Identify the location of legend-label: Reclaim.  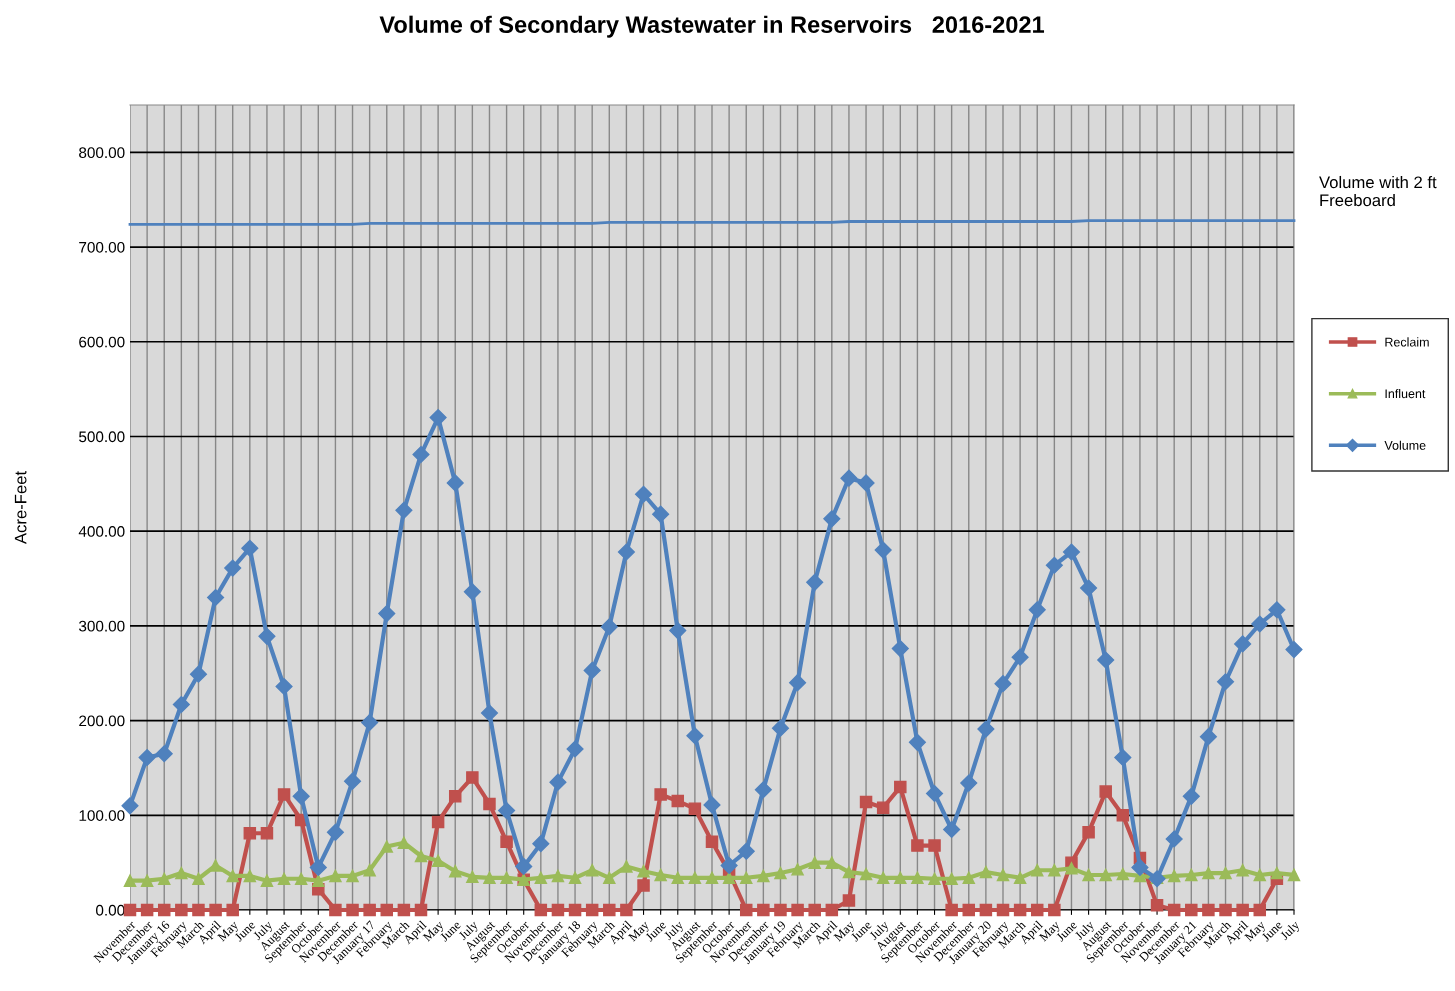
(1407, 342).